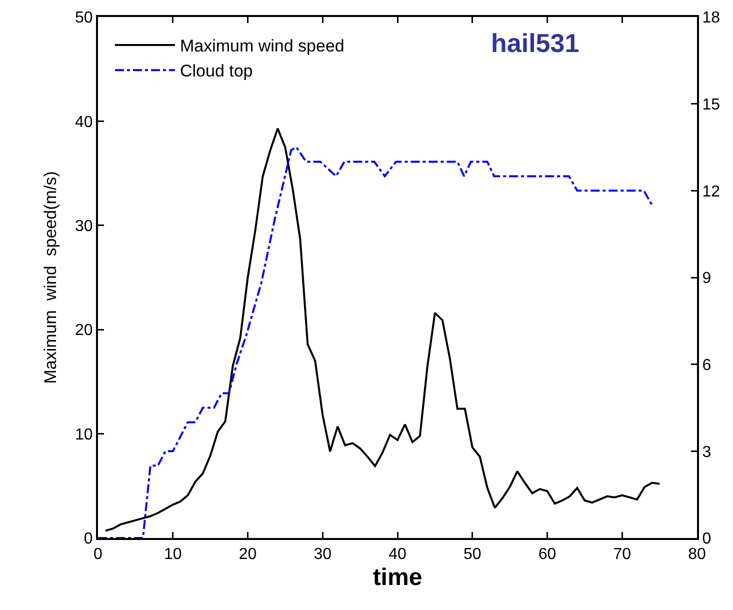 The height and width of the screenshot is (610, 733). I want to click on x-tick-label: 70, so click(622, 555).